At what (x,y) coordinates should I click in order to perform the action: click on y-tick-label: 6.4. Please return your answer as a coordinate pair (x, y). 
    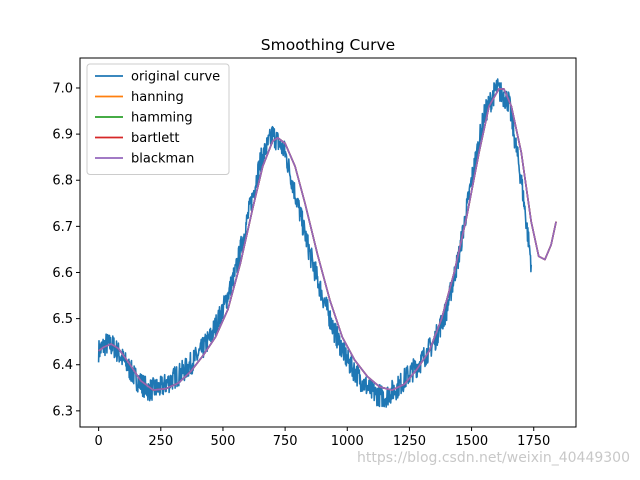
    Looking at the image, I should click on (62, 365).